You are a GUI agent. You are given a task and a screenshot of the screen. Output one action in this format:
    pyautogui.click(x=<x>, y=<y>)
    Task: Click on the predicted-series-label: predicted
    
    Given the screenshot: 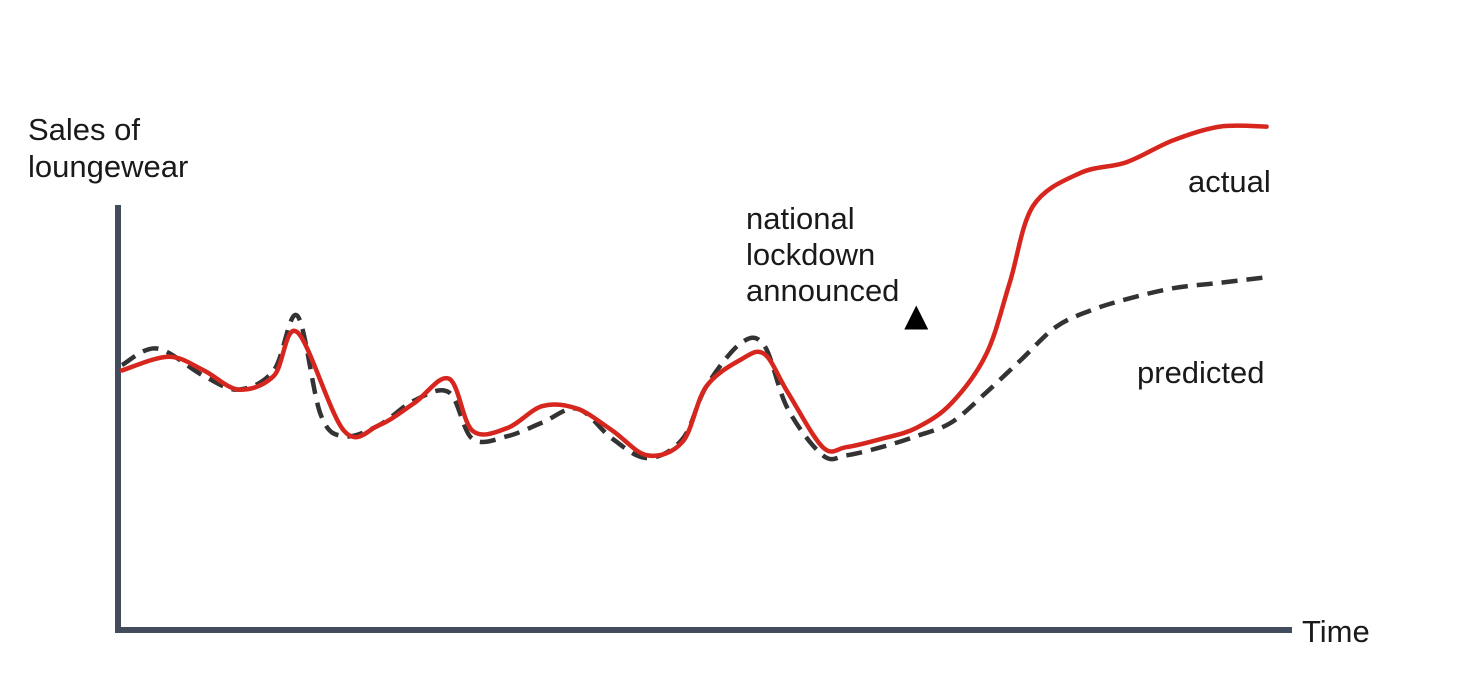 What is the action you would take?
    pyautogui.click(x=1201, y=372)
    